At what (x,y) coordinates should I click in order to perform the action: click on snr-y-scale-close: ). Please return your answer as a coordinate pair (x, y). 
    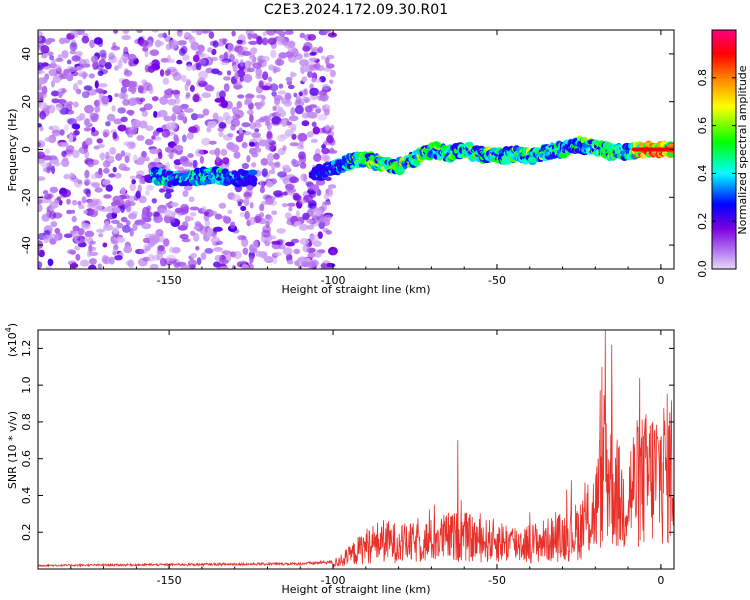
    Looking at the image, I should click on (12, 325).